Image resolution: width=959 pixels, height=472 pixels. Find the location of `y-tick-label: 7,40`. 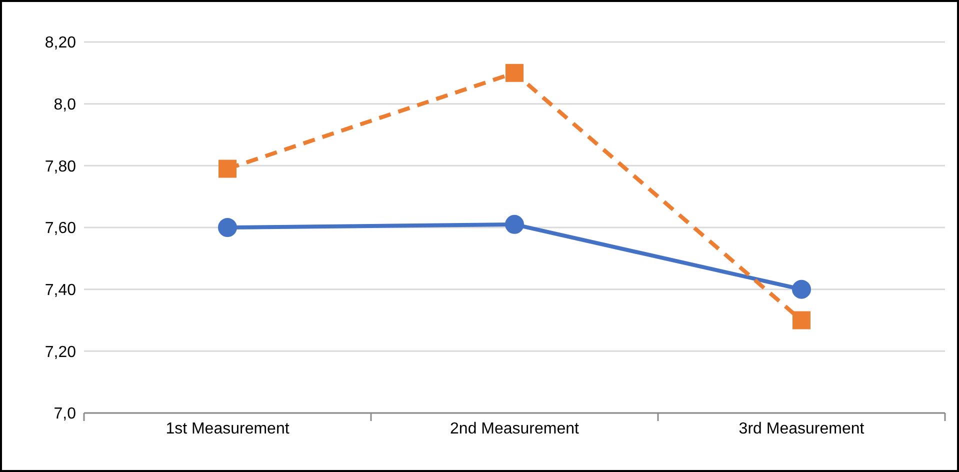

y-tick-label: 7,40 is located at coordinates (60, 291).